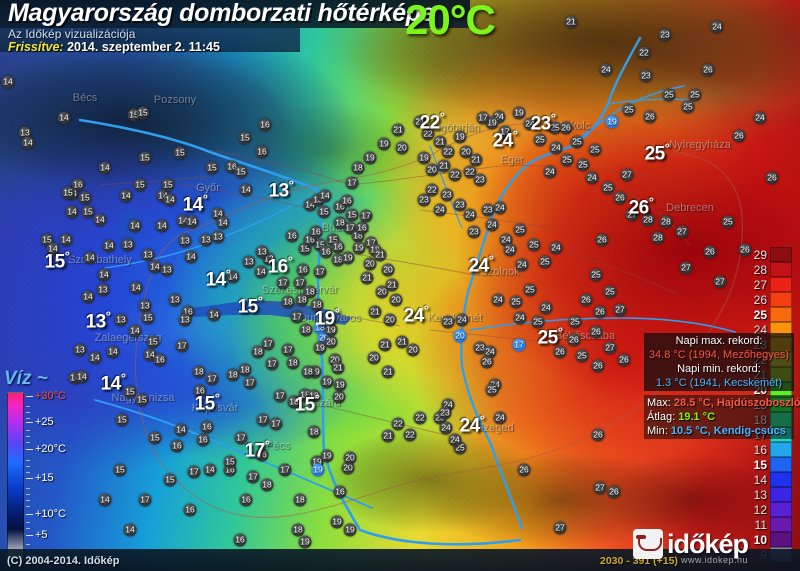 The width and height of the screenshot is (800, 571). What do you see at coordinates (644, 53) in the screenshot?
I see `station-marker: 22` at bounding box center [644, 53].